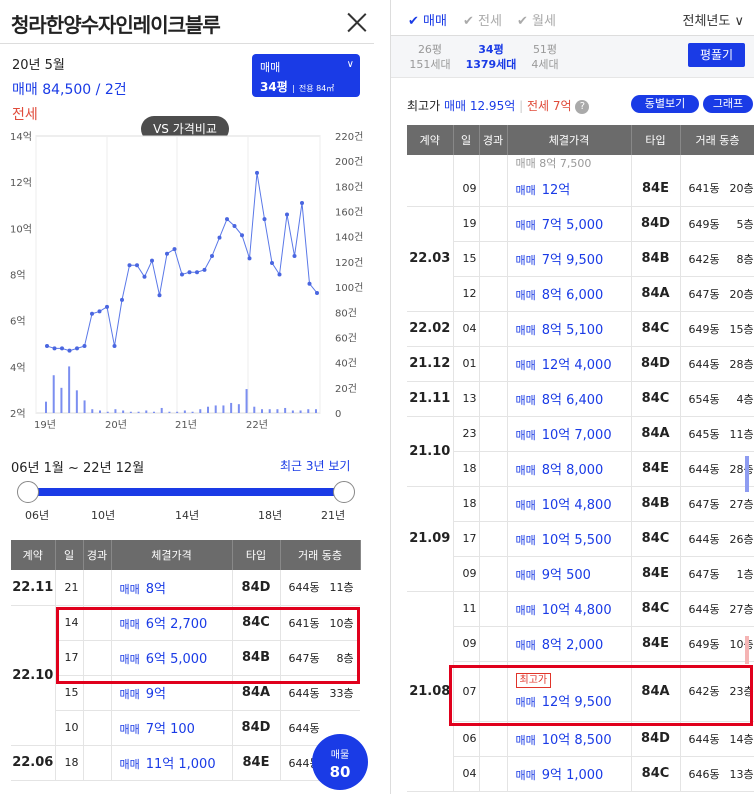  I want to click on listings-fab: 매물 80, so click(340, 762).